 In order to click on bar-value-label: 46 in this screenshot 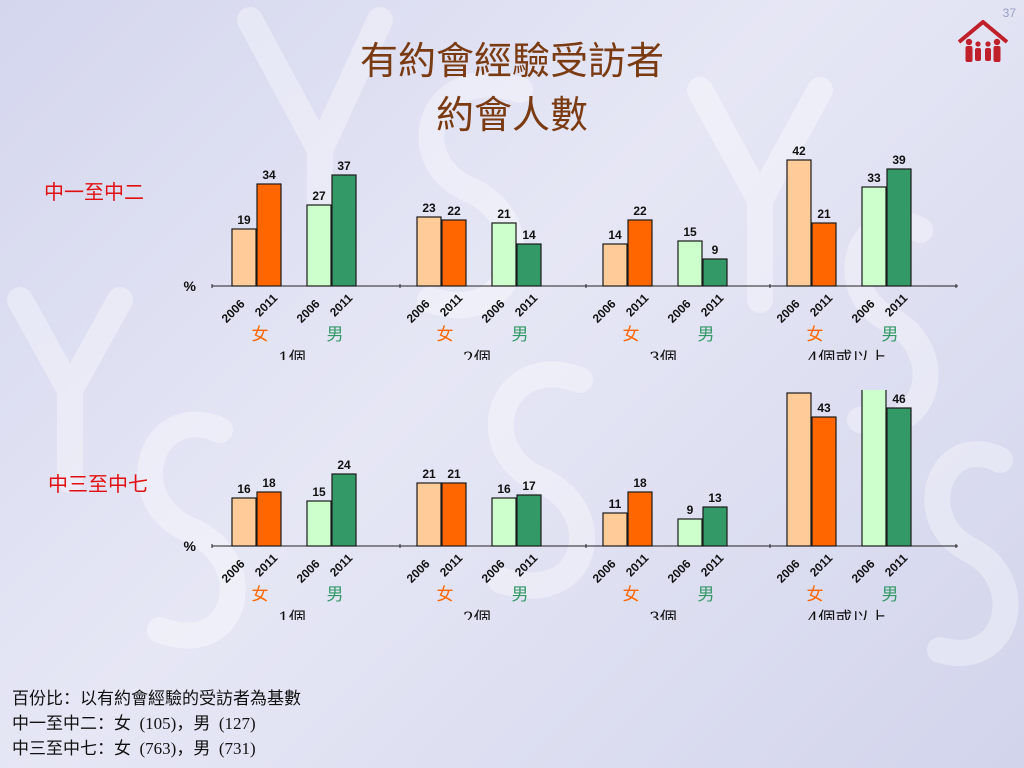, I will do `click(899, 399)`.